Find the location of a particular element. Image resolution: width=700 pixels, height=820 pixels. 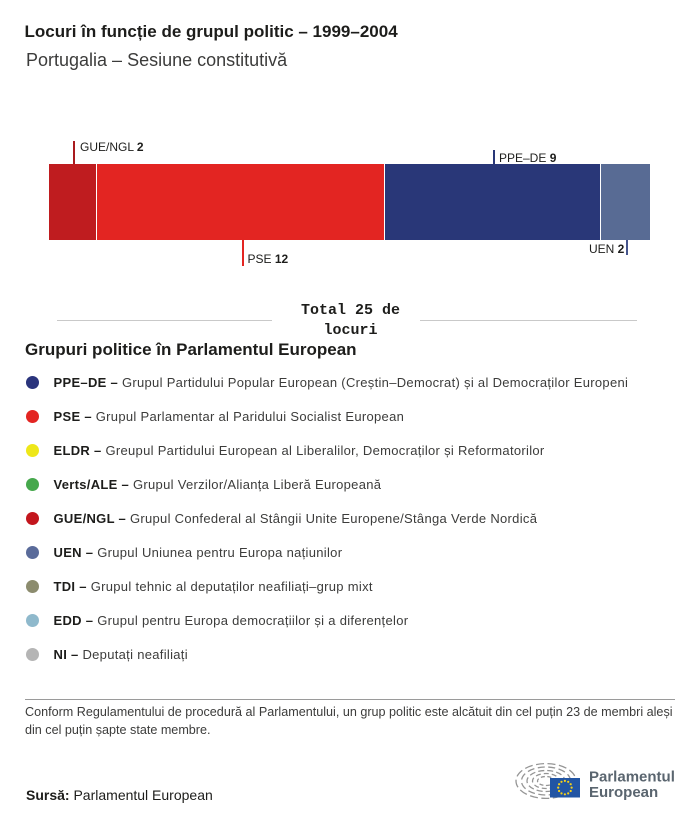

svg-text: European is located at coordinates (623, 792).